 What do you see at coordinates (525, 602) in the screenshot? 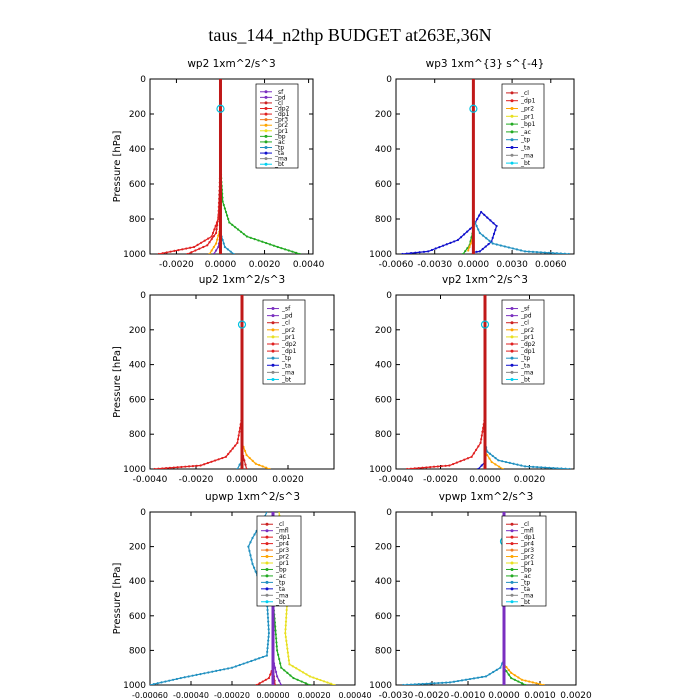
I see `legend-label: _bt` at bounding box center [525, 602].